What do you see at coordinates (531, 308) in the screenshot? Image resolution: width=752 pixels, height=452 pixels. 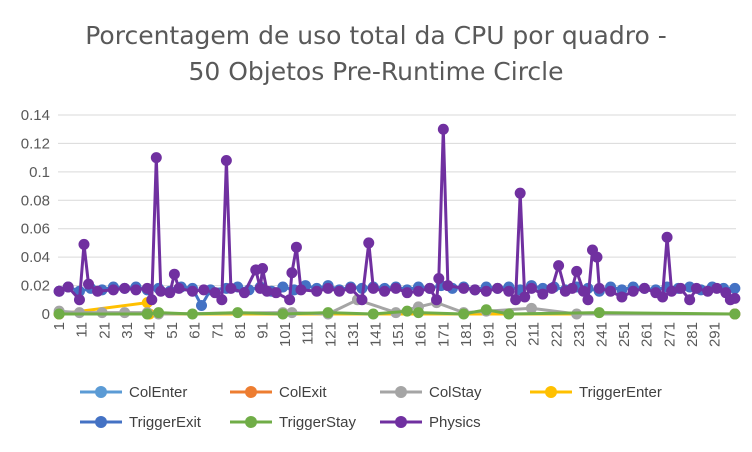 I see `data-point-colstay` at bounding box center [531, 308].